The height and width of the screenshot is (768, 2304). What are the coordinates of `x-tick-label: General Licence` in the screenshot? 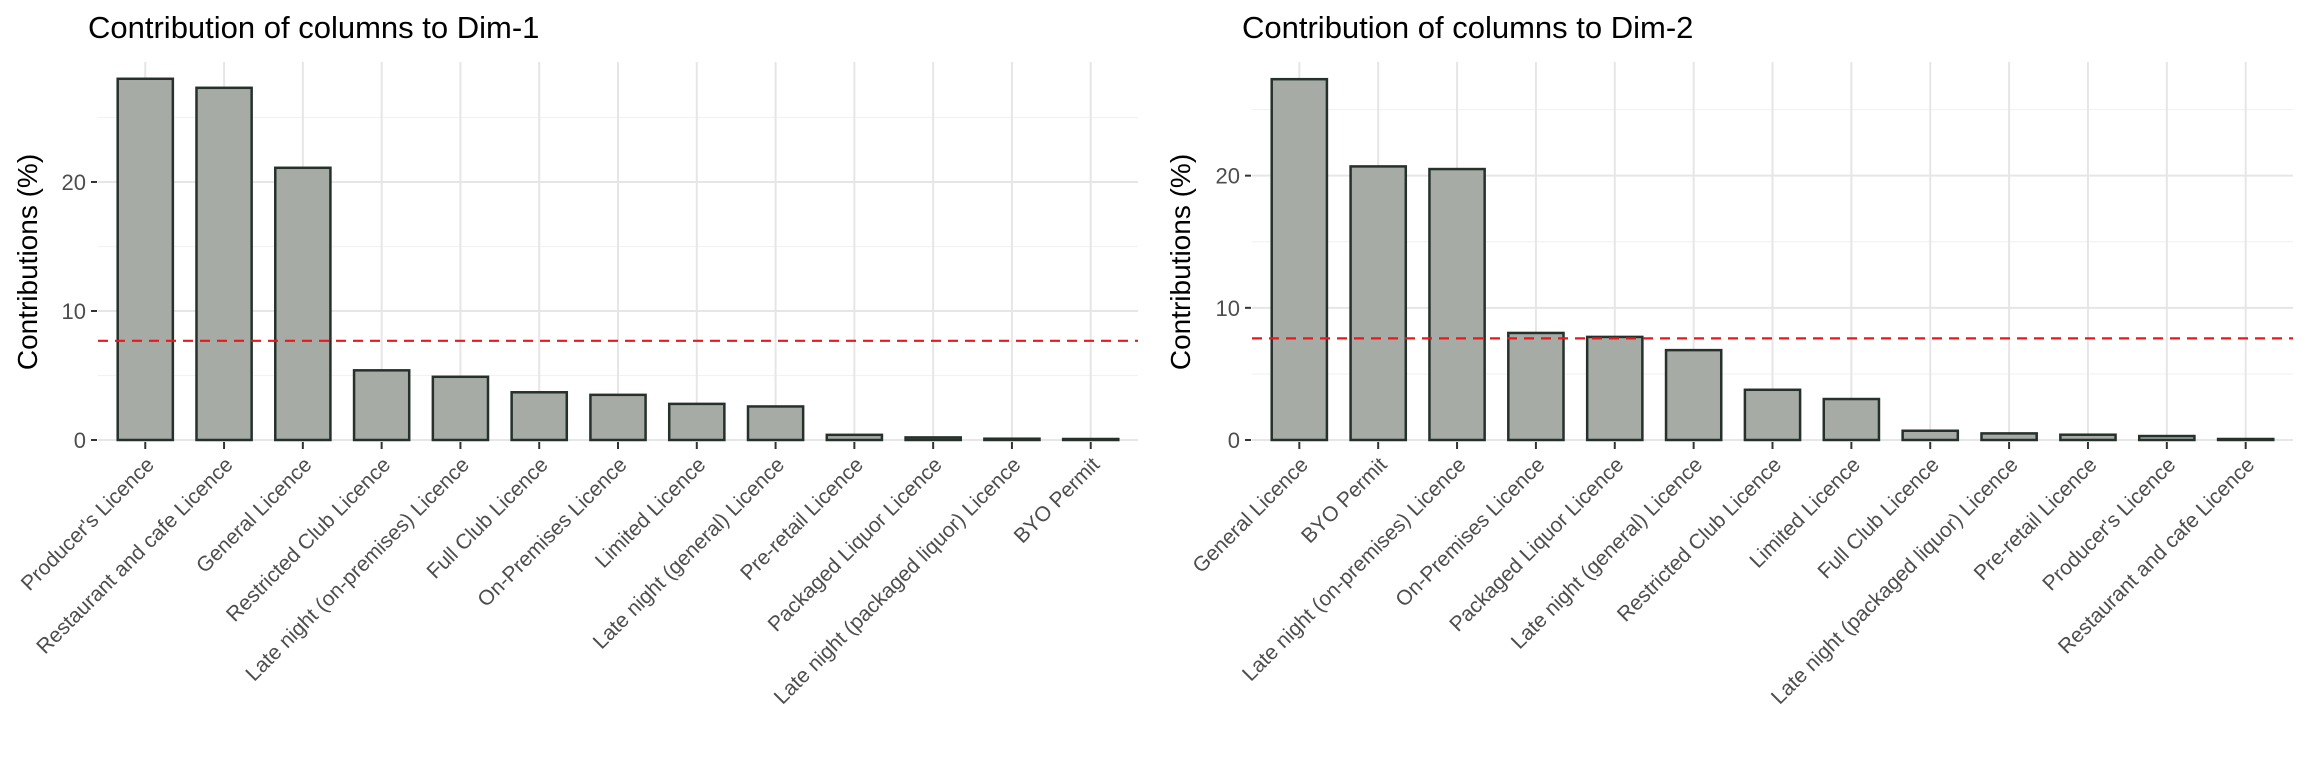 It's located at (1250, 515).